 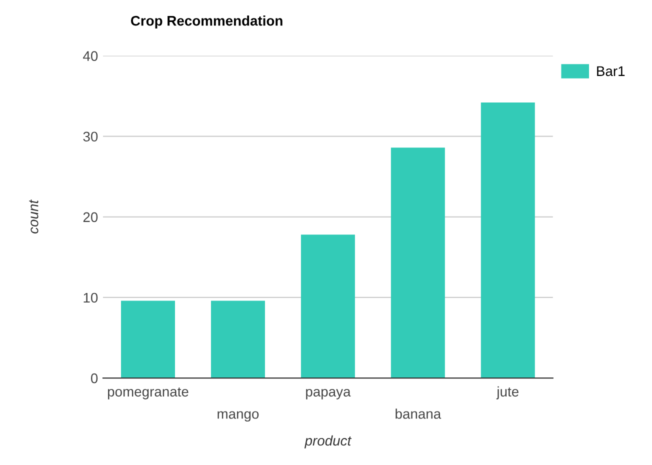 I want to click on chart-title: Crop Recommendation, so click(x=206, y=22).